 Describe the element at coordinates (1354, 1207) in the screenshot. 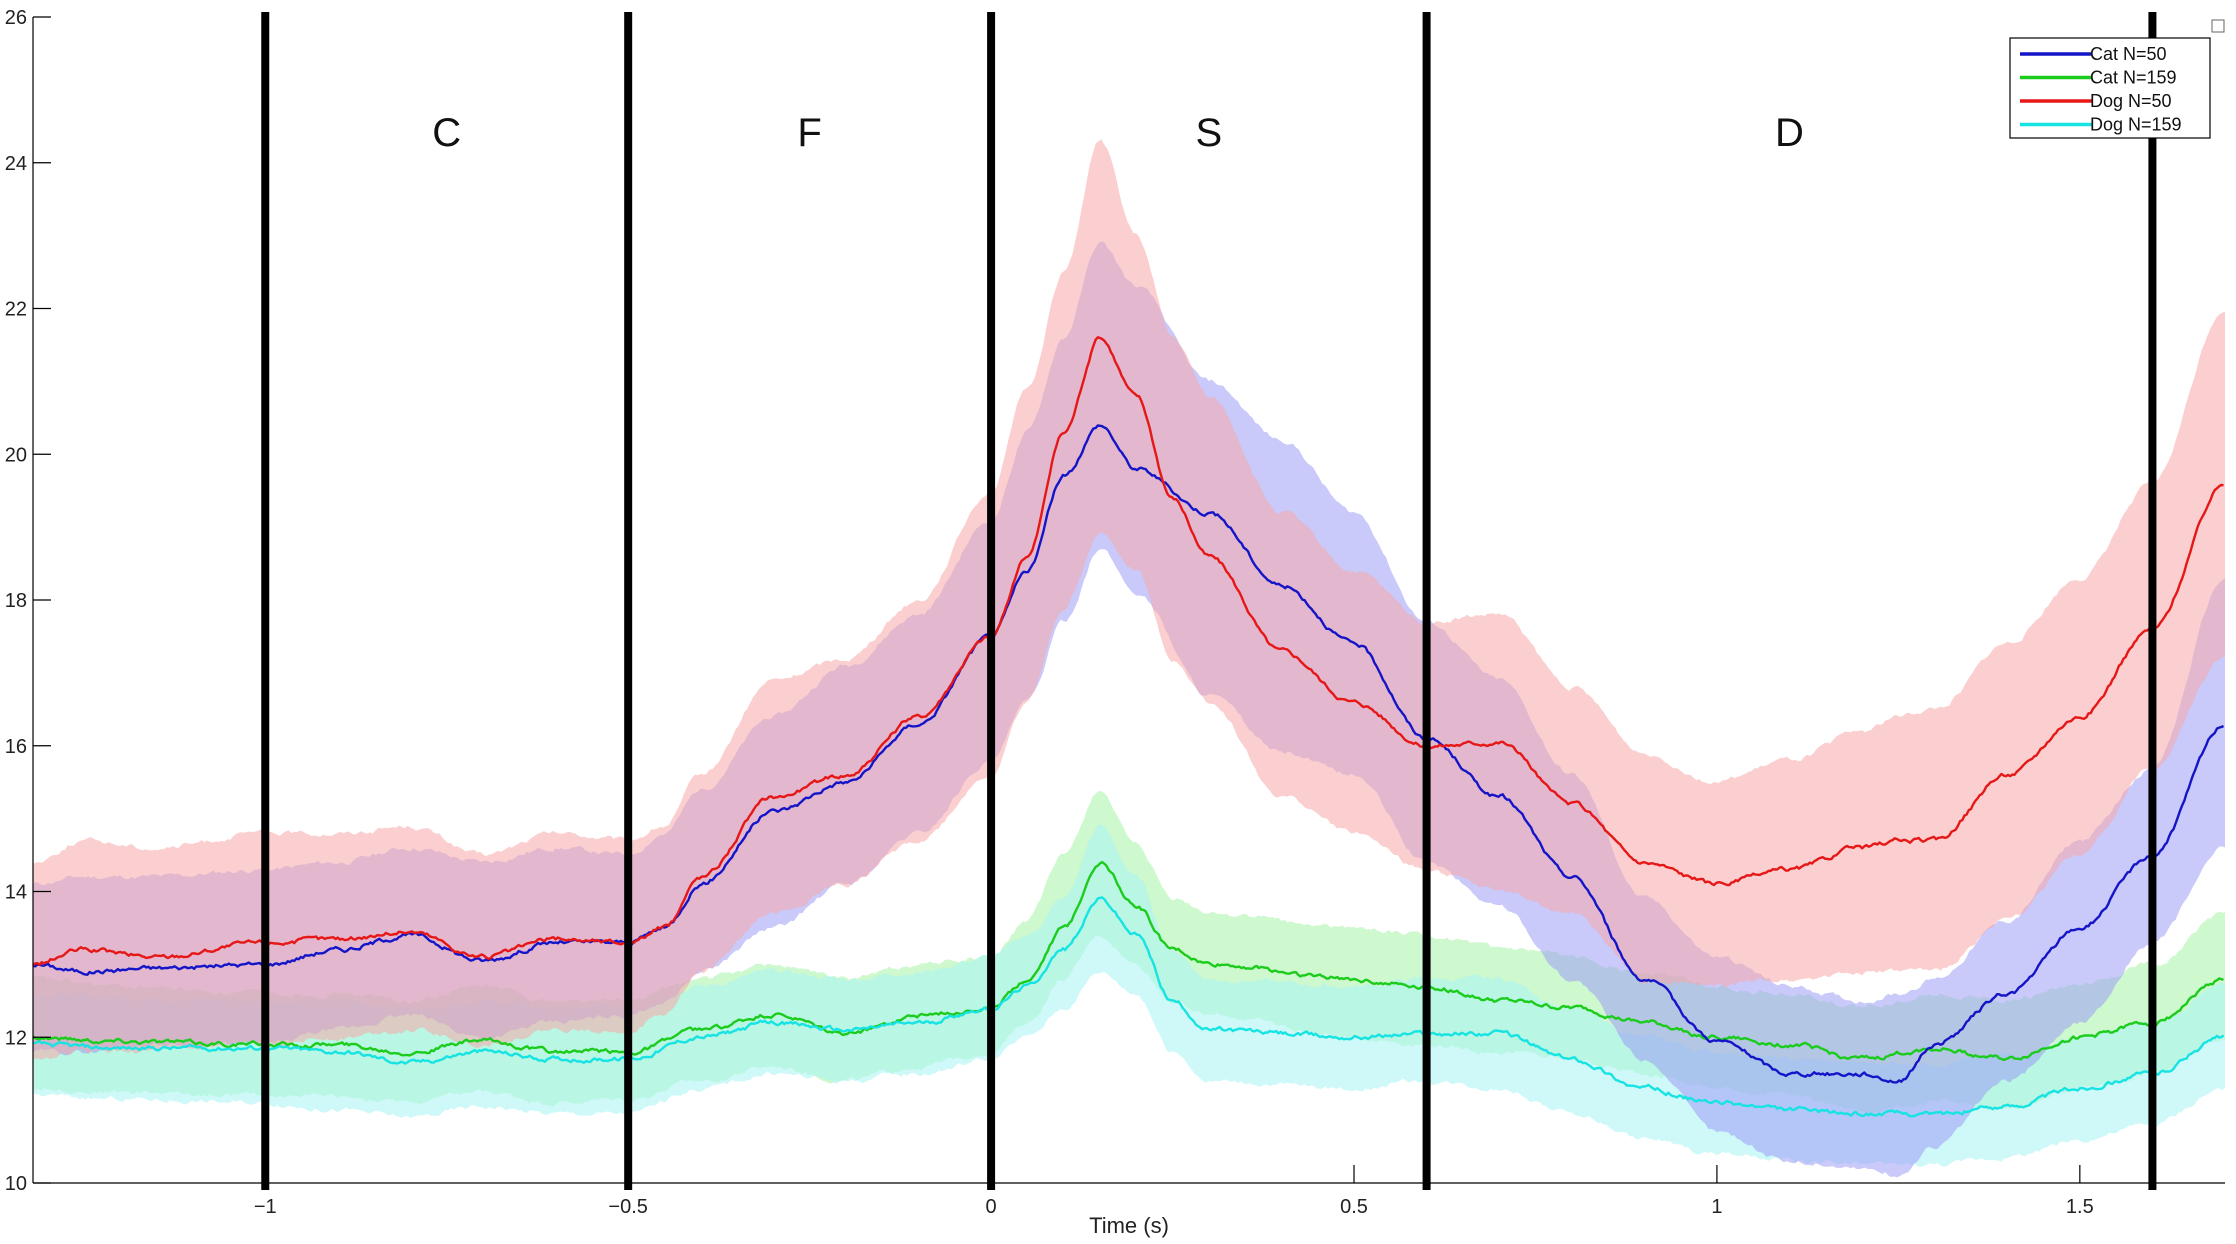

I see `x-tick-label: 0.5` at that location.